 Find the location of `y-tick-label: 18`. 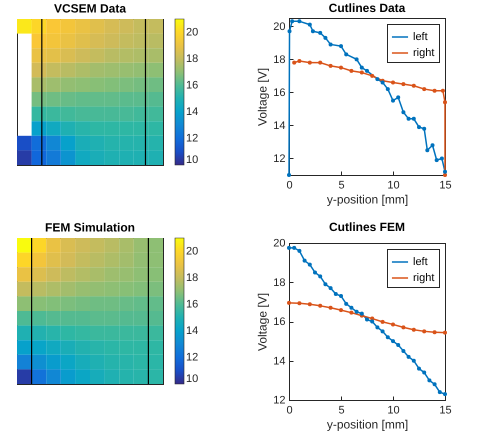

y-tick-label: 18 is located at coordinates (279, 60).